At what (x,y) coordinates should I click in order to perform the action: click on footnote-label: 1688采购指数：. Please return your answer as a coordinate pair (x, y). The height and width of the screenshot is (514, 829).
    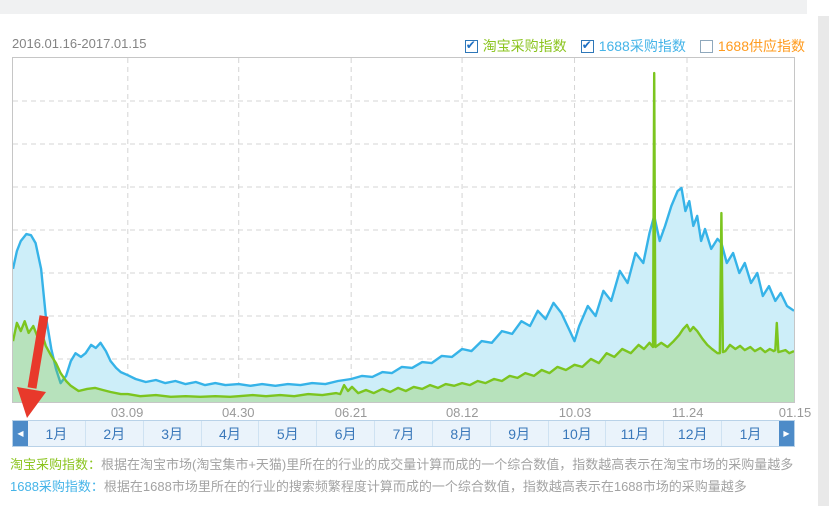
    Looking at the image, I should click on (57, 486).